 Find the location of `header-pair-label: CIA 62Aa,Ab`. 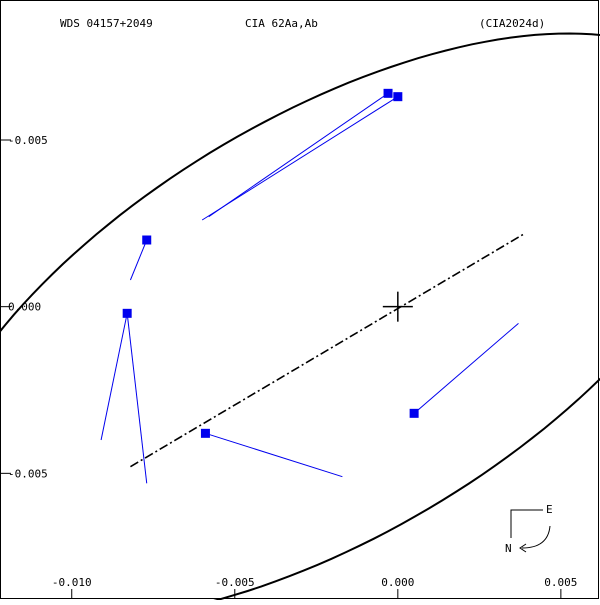

header-pair-label: CIA 62Aa,Ab is located at coordinates (281, 23).